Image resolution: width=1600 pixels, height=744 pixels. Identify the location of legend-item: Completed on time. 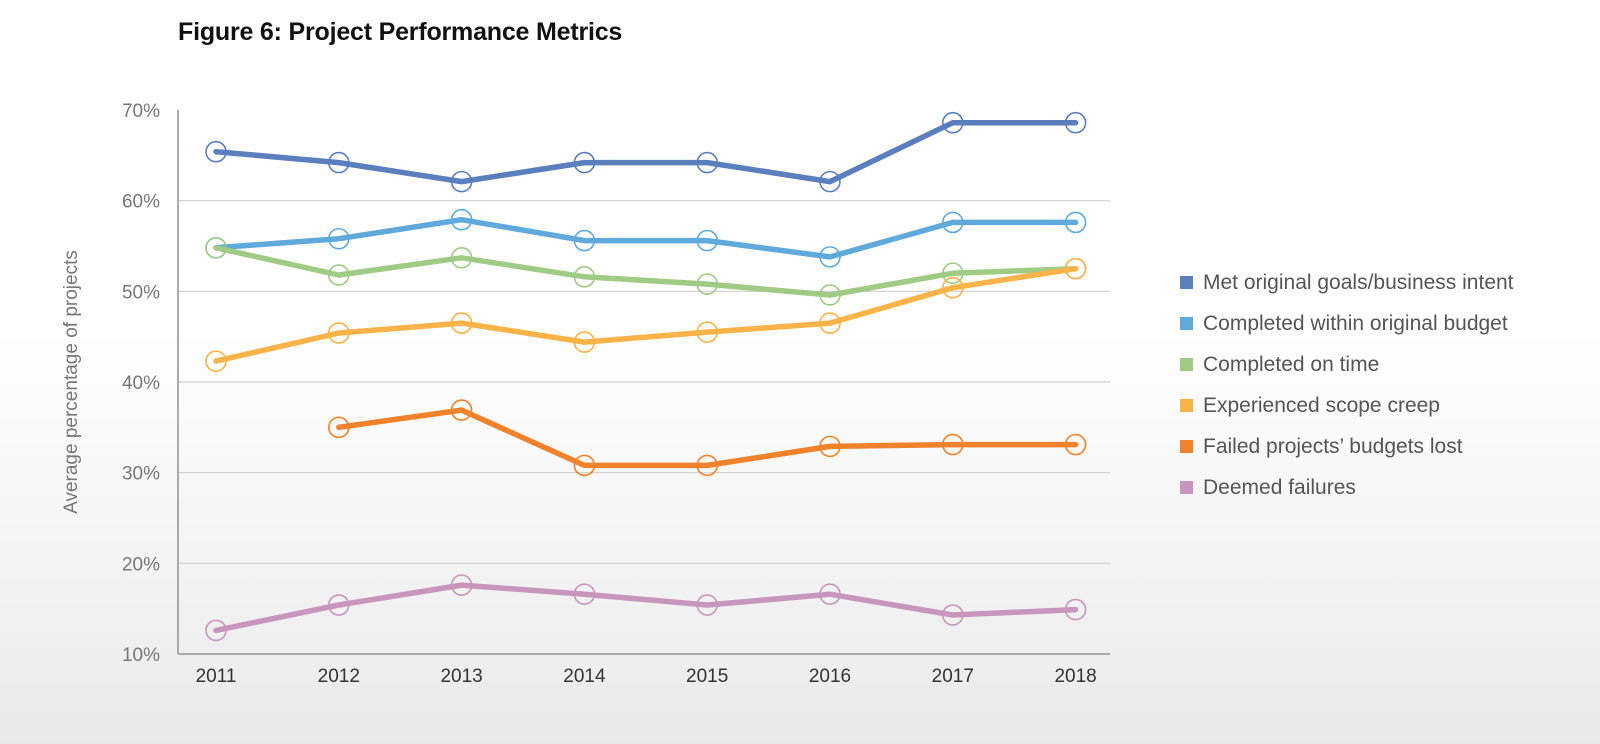
(1347, 364).